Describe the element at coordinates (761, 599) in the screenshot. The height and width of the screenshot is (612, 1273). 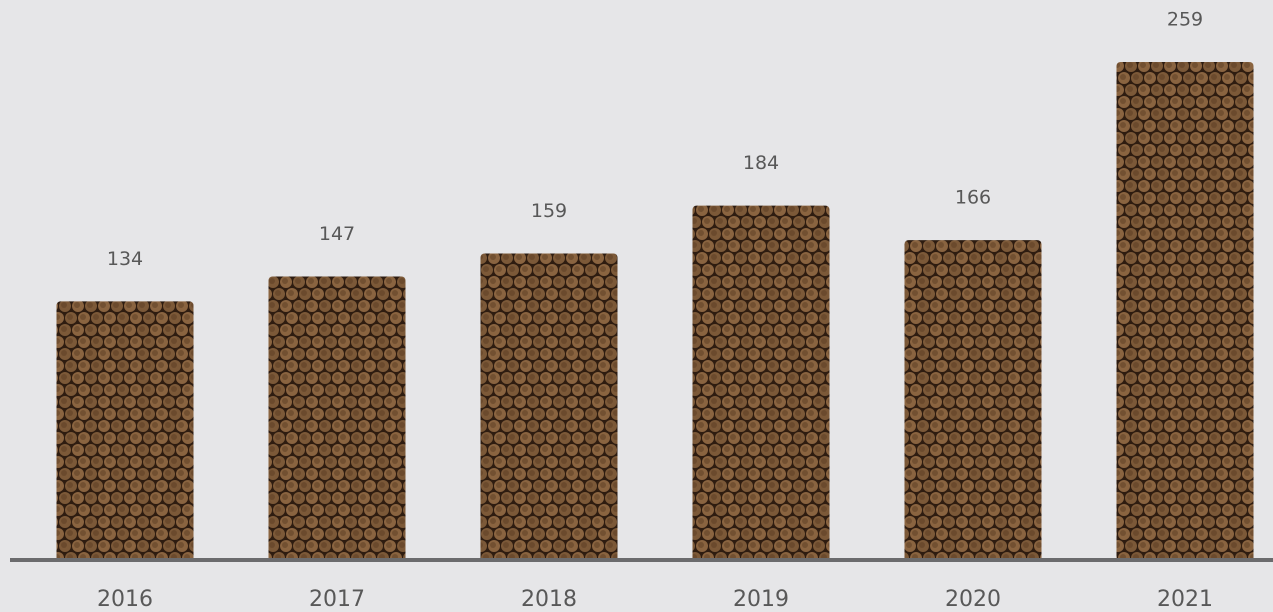
I see `x-tick-label: 2019` at that location.